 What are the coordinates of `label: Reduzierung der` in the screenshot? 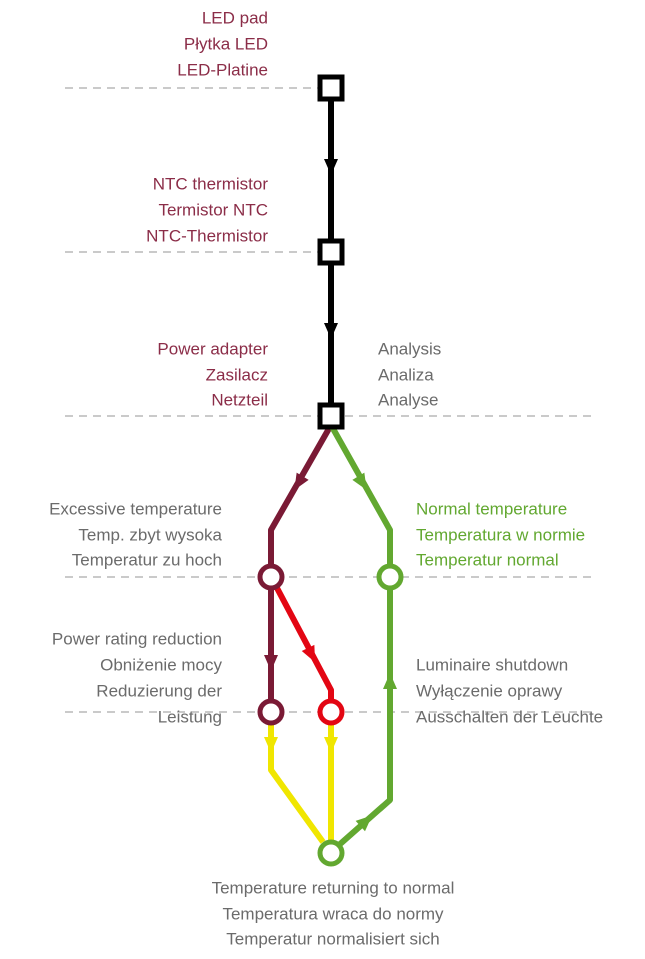 It's located at (159, 690).